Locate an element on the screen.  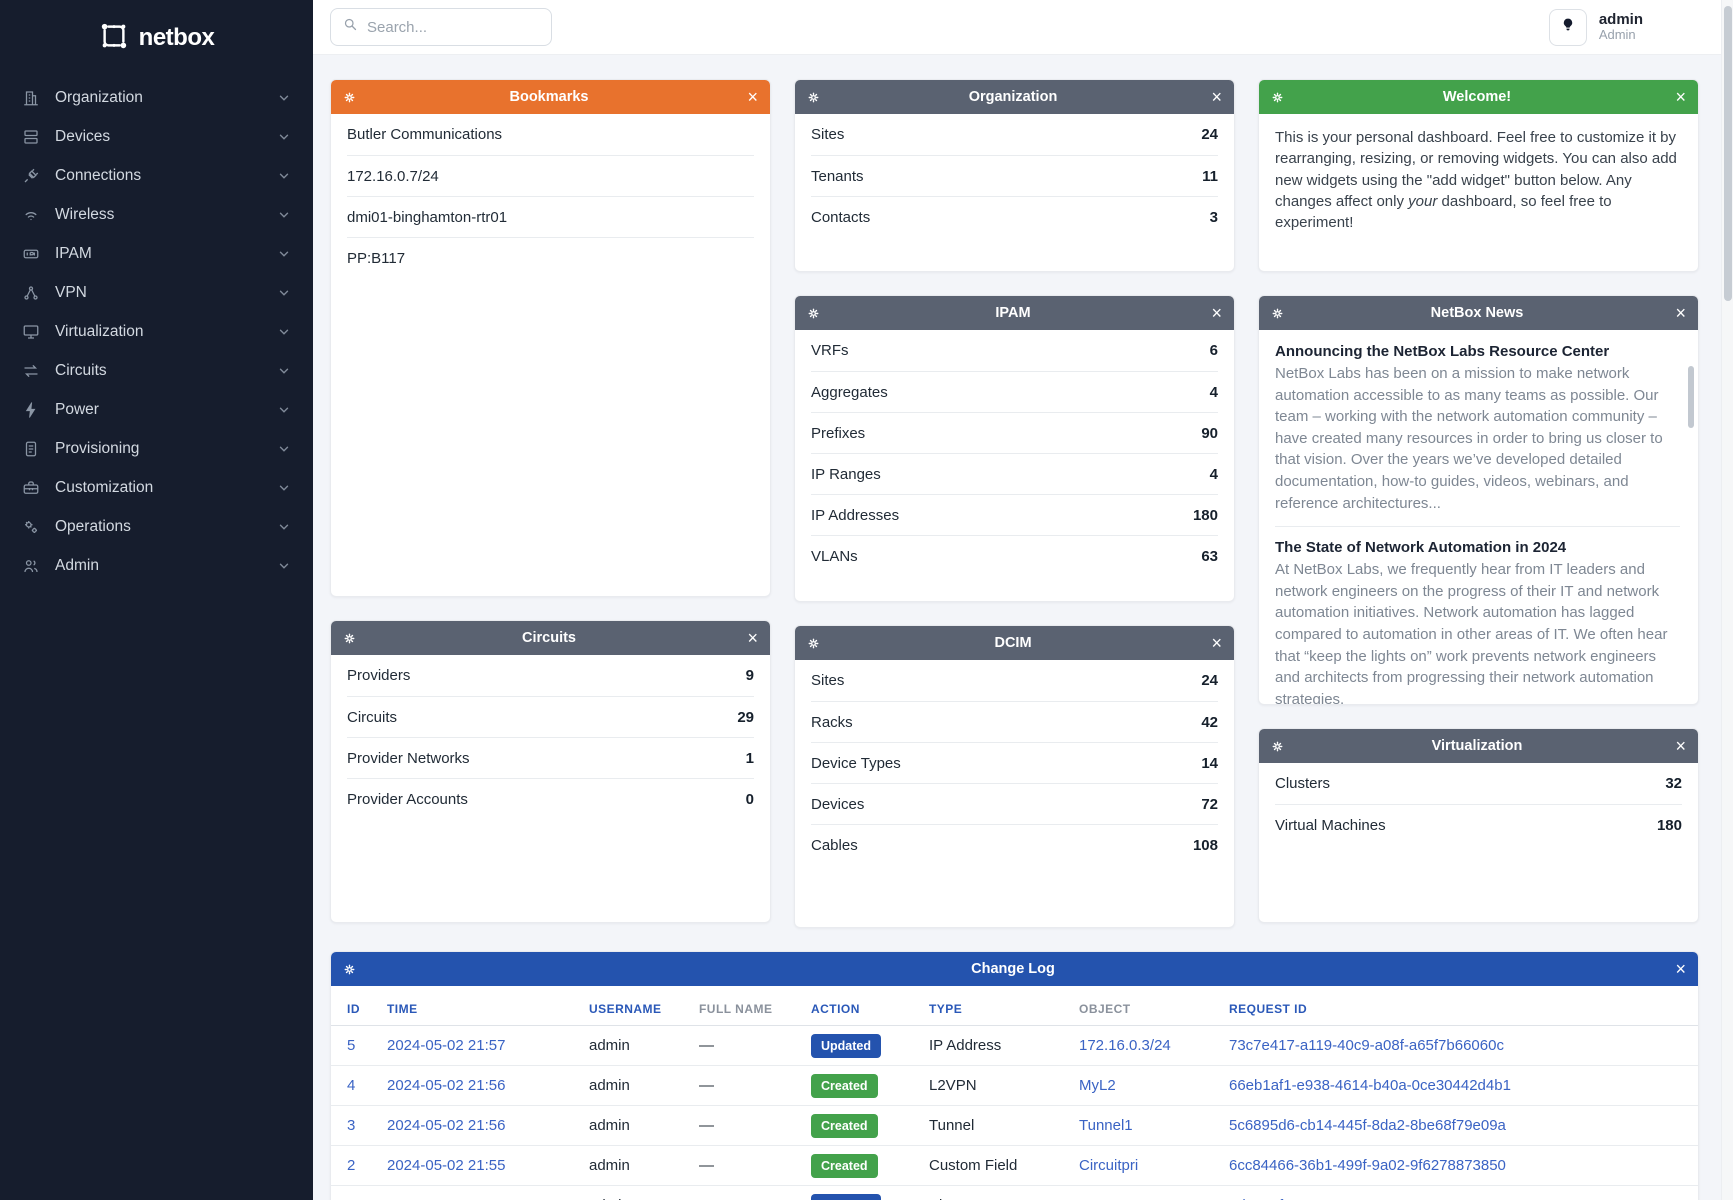
stat-count: 3 is located at coordinates (1213, 217).